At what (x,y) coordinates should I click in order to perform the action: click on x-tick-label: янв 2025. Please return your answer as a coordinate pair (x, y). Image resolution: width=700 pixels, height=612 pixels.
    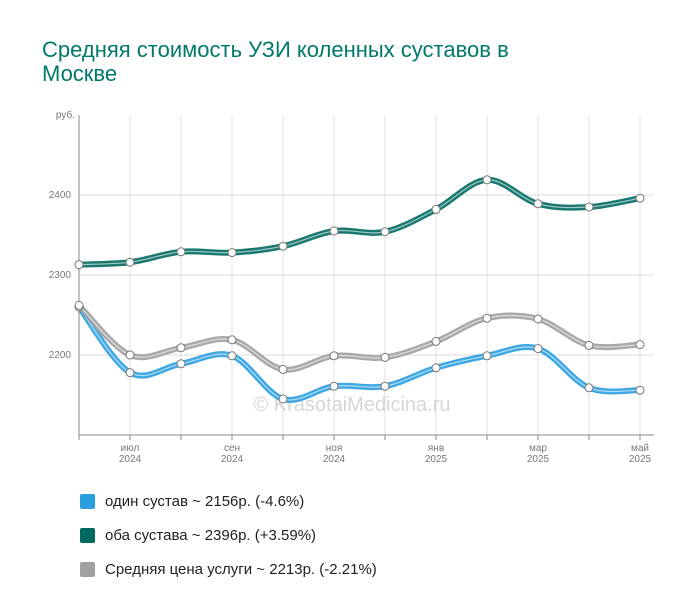
    Looking at the image, I should click on (436, 454).